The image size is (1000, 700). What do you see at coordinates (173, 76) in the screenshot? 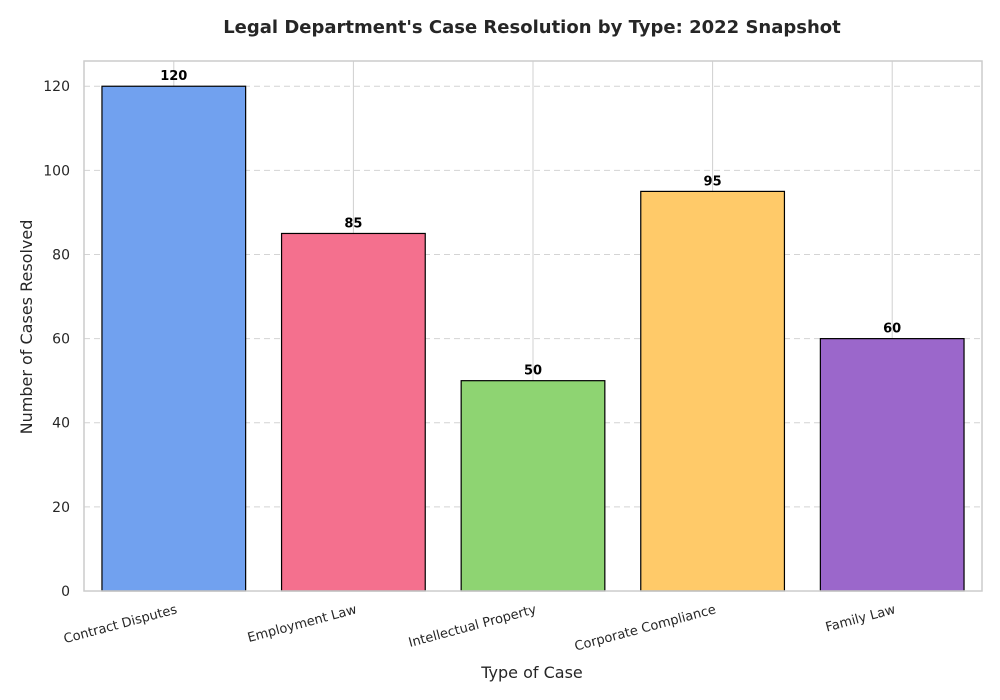
I see `data-label: 120` at bounding box center [173, 76].